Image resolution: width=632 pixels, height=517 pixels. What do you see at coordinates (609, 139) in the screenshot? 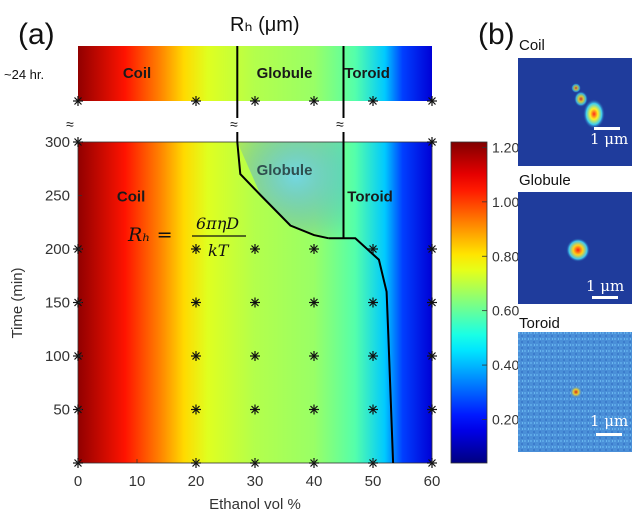
I see `scale-label-coil: 1 μm` at bounding box center [609, 139].